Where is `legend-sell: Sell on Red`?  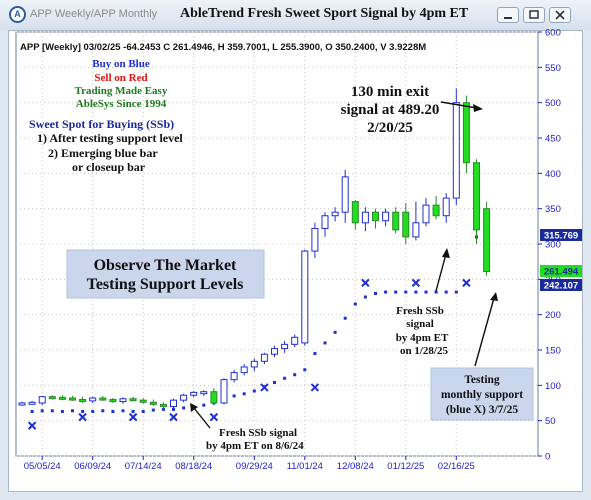
legend-sell: Sell on Red is located at coordinates (120, 78).